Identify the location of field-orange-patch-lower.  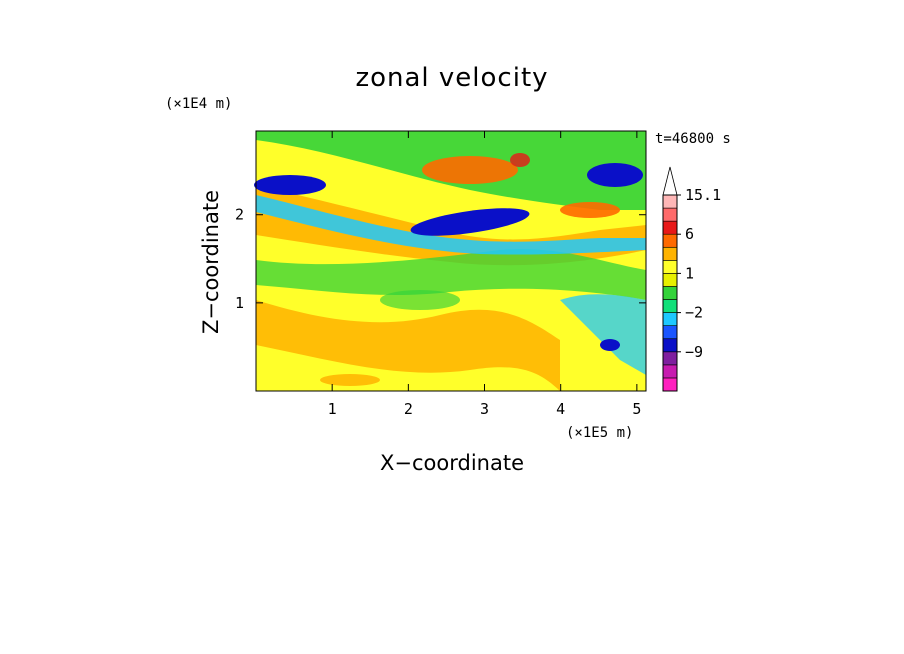
(350, 380).